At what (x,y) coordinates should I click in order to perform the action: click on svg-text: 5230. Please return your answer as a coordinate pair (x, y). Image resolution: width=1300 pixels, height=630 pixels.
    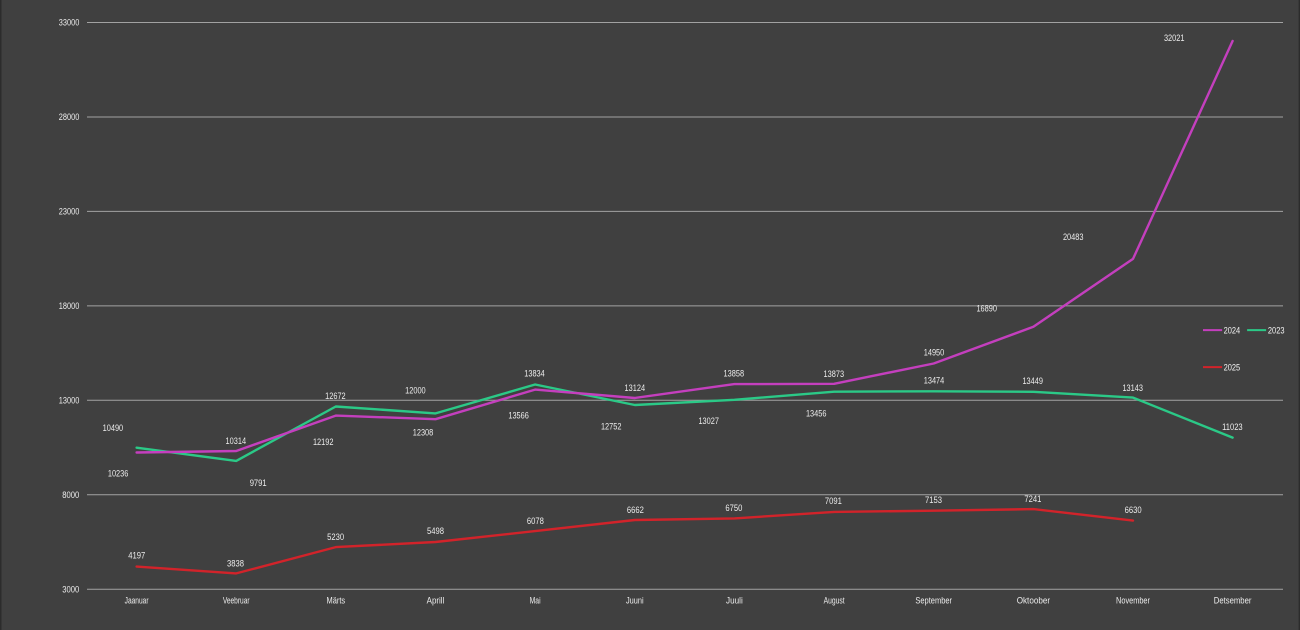
    Looking at the image, I should click on (335, 537).